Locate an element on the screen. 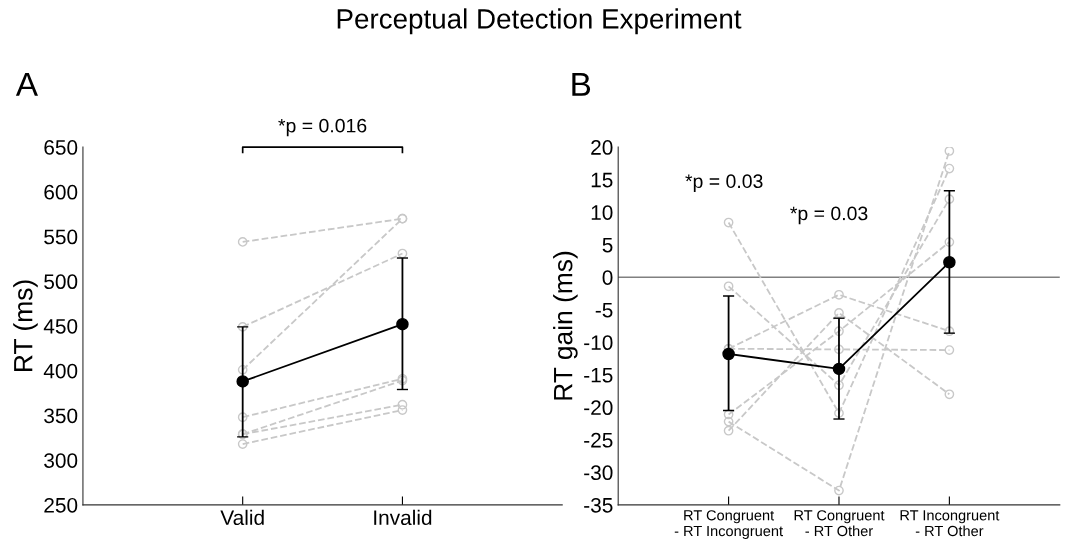 This screenshot has width=1077, height=553. y-tick-label: 400 is located at coordinates (60, 371).